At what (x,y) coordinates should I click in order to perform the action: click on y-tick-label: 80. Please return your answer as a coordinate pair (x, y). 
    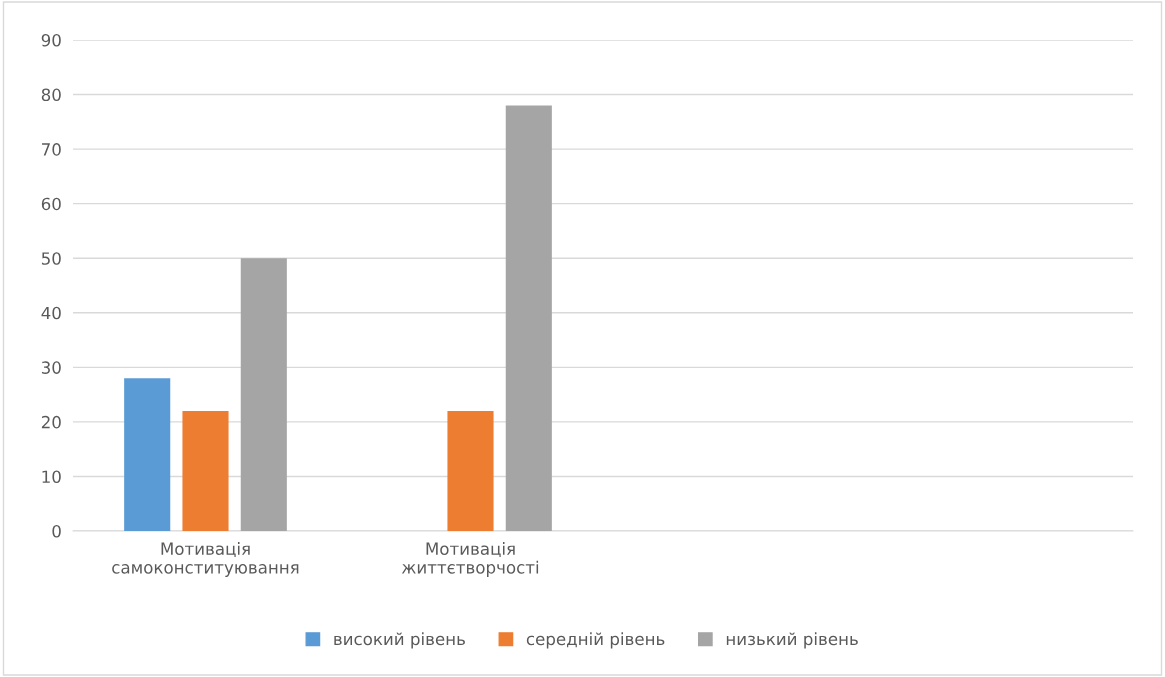
    Looking at the image, I should click on (51, 95).